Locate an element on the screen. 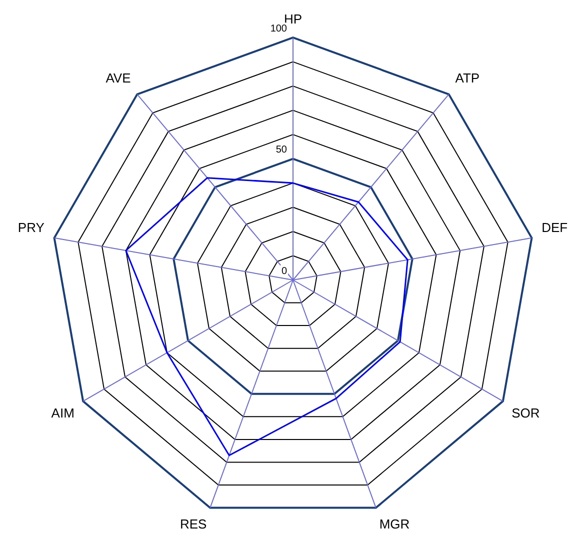 The image size is (587, 544). y-tick-label: 100 is located at coordinates (279, 28).